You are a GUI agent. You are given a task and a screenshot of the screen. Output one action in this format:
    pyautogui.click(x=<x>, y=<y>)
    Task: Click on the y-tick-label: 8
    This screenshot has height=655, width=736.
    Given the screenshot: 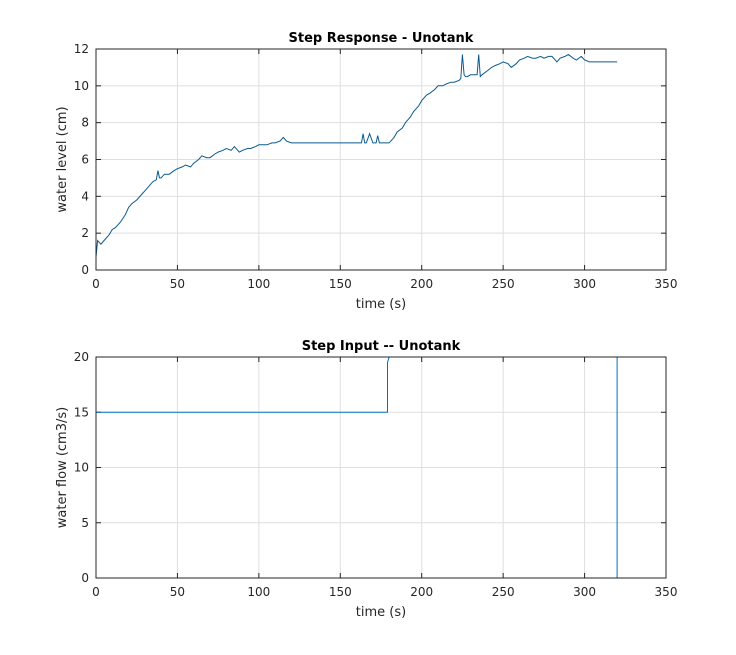 What is the action you would take?
    pyautogui.click(x=85, y=123)
    